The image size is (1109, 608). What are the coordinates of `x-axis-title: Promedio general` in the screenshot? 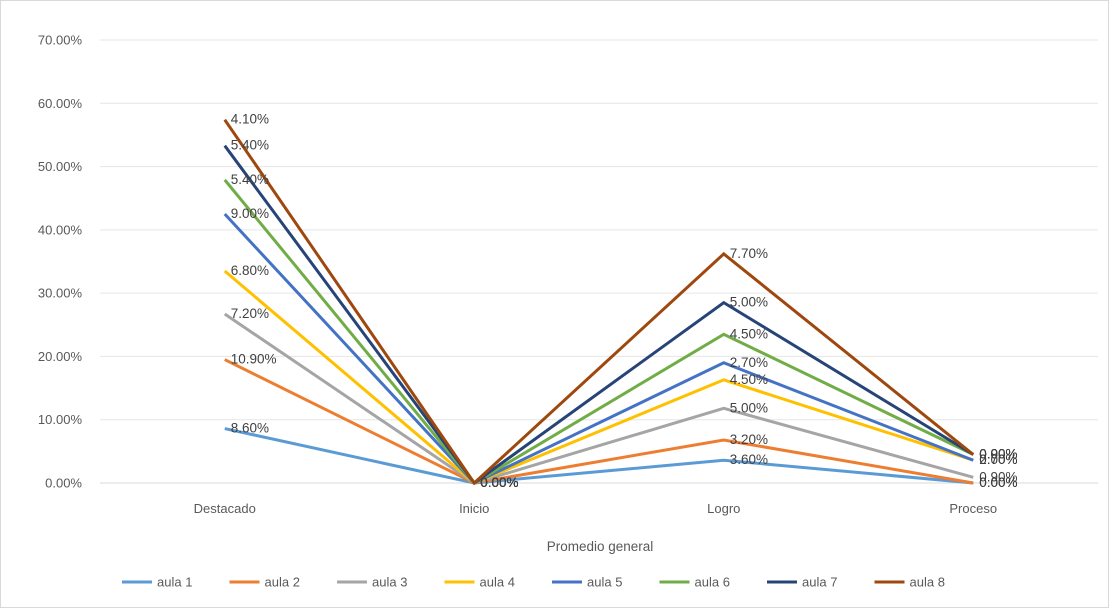 It's located at (600, 546).